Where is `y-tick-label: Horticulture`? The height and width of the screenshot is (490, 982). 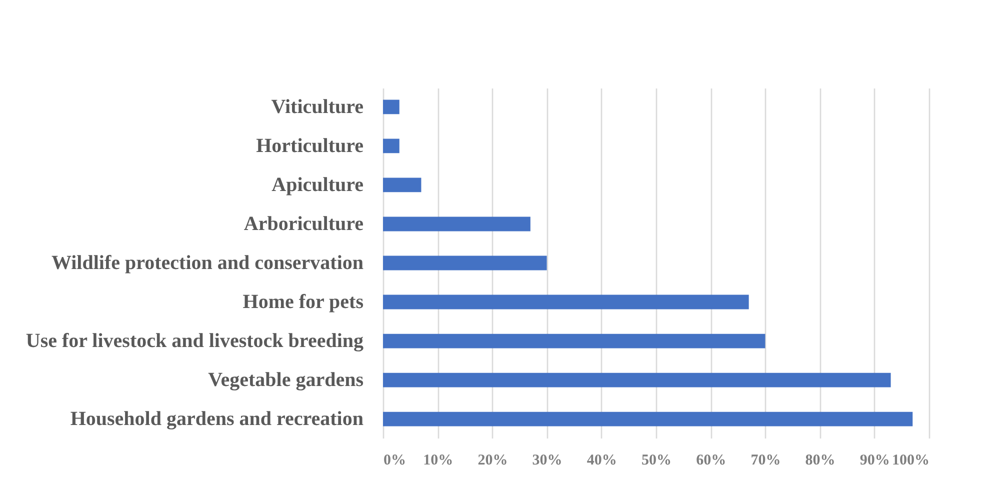
y-tick-label: Horticulture is located at coordinates (310, 145).